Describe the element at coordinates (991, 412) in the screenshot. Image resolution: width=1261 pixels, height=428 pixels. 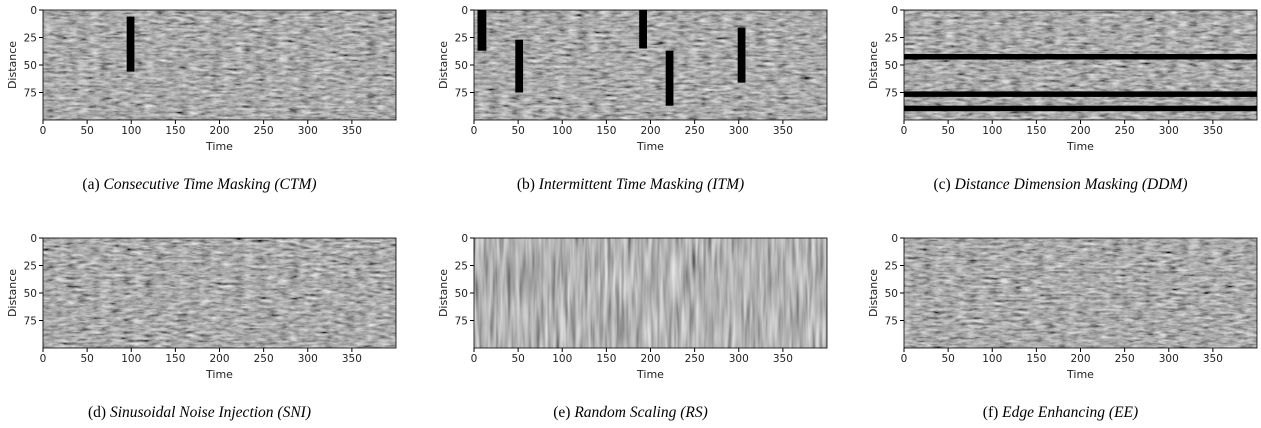
I see `caption-label: (f)` at that location.